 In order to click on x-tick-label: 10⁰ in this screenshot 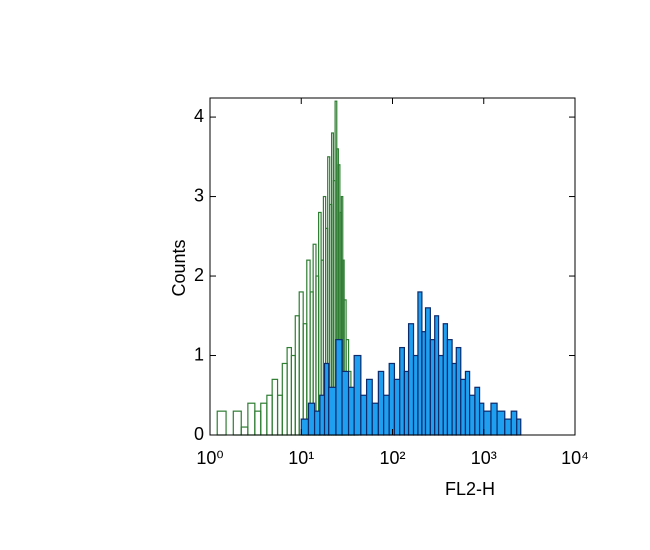, I will do `click(209, 458)`.